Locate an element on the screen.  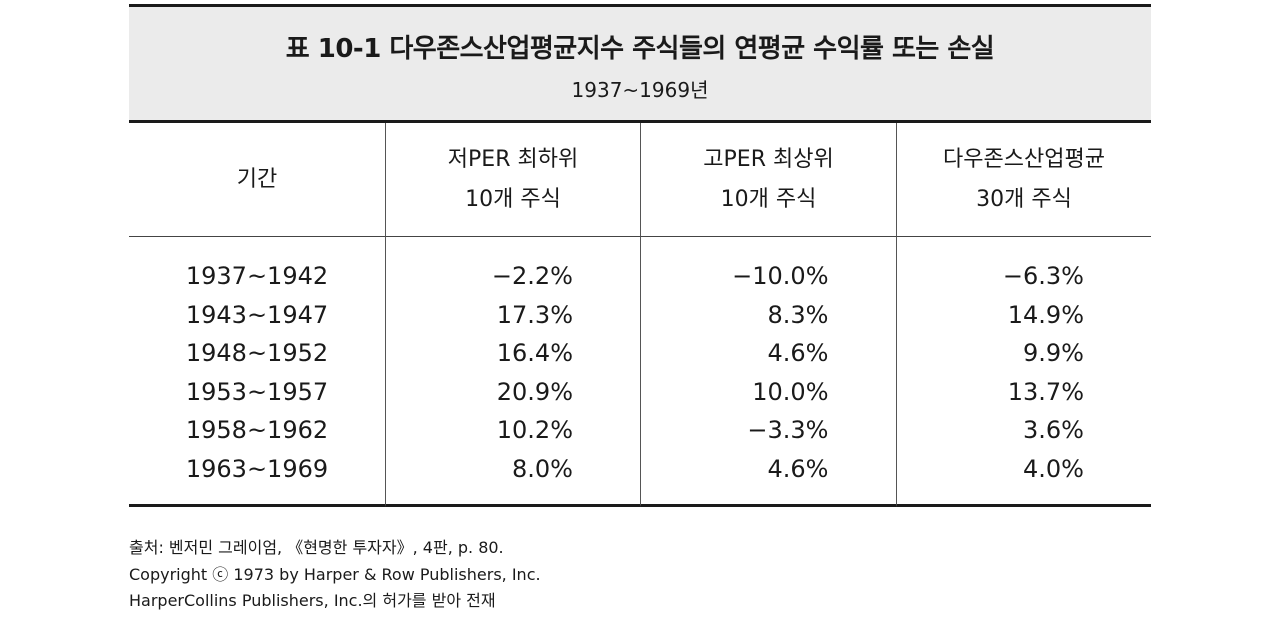
low-per-cell: 10.2% is located at coordinates (534, 430).